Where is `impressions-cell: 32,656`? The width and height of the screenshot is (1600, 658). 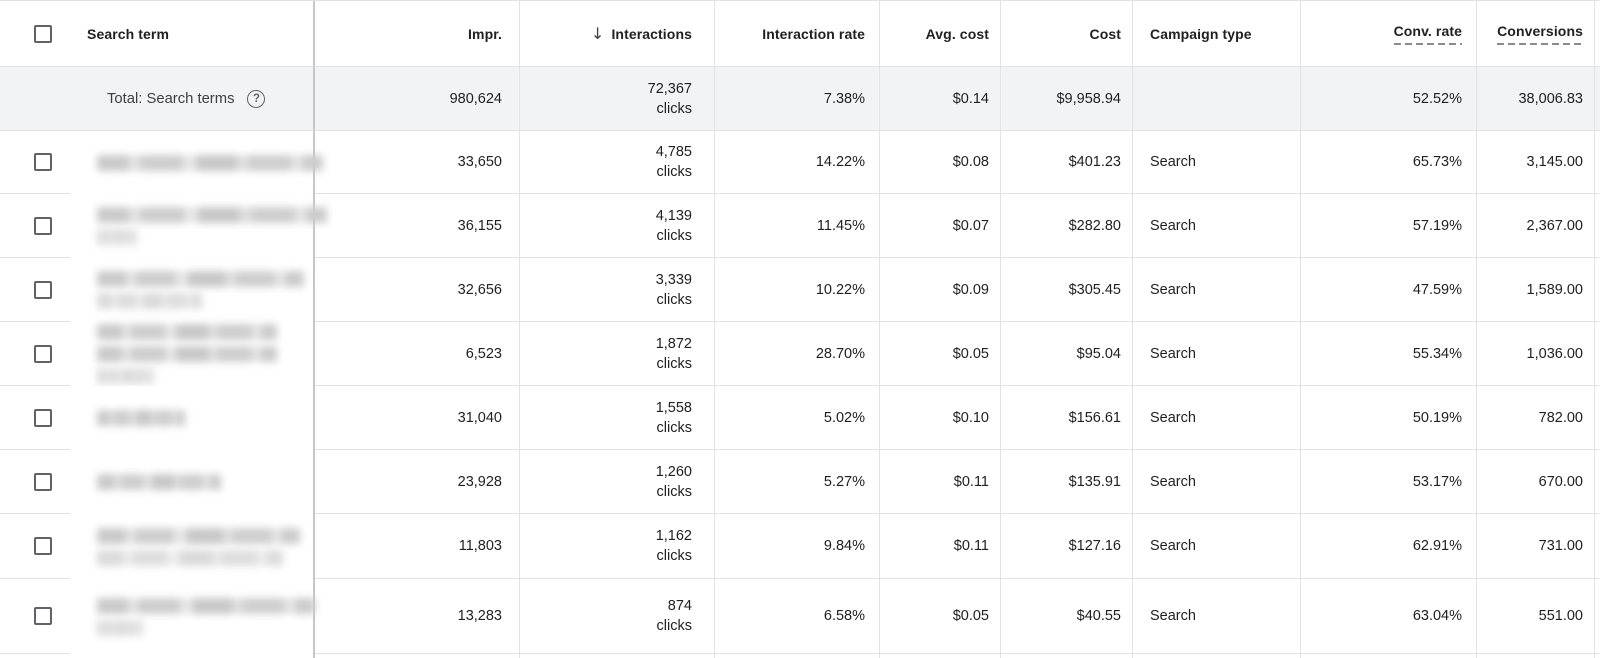 impressions-cell: 32,656 is located at coordinates (417, 290).